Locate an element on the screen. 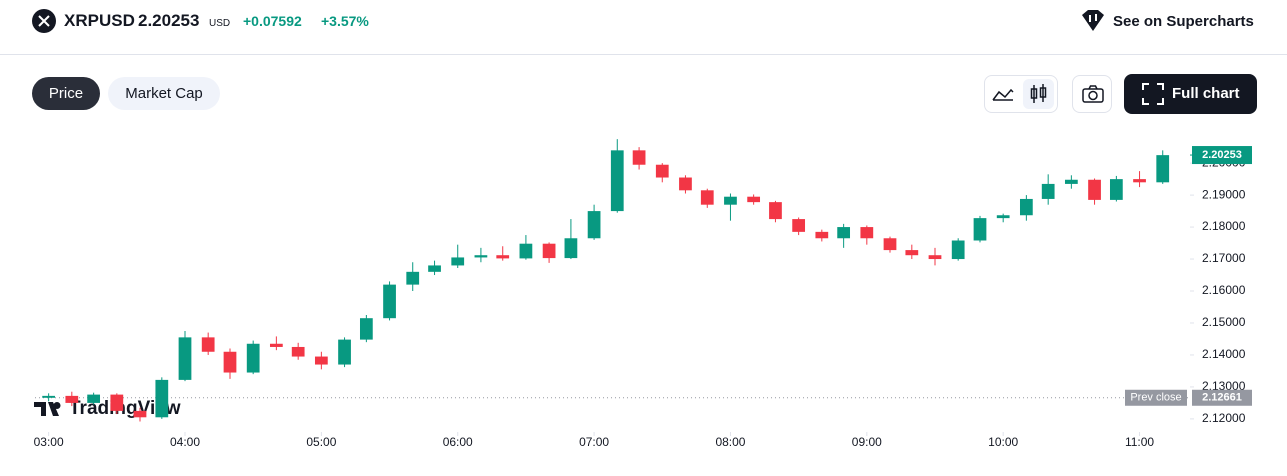 The width and height of the screenshot is (1287, 476). change-percent: +3.57% is located at coordinates (345, 21).